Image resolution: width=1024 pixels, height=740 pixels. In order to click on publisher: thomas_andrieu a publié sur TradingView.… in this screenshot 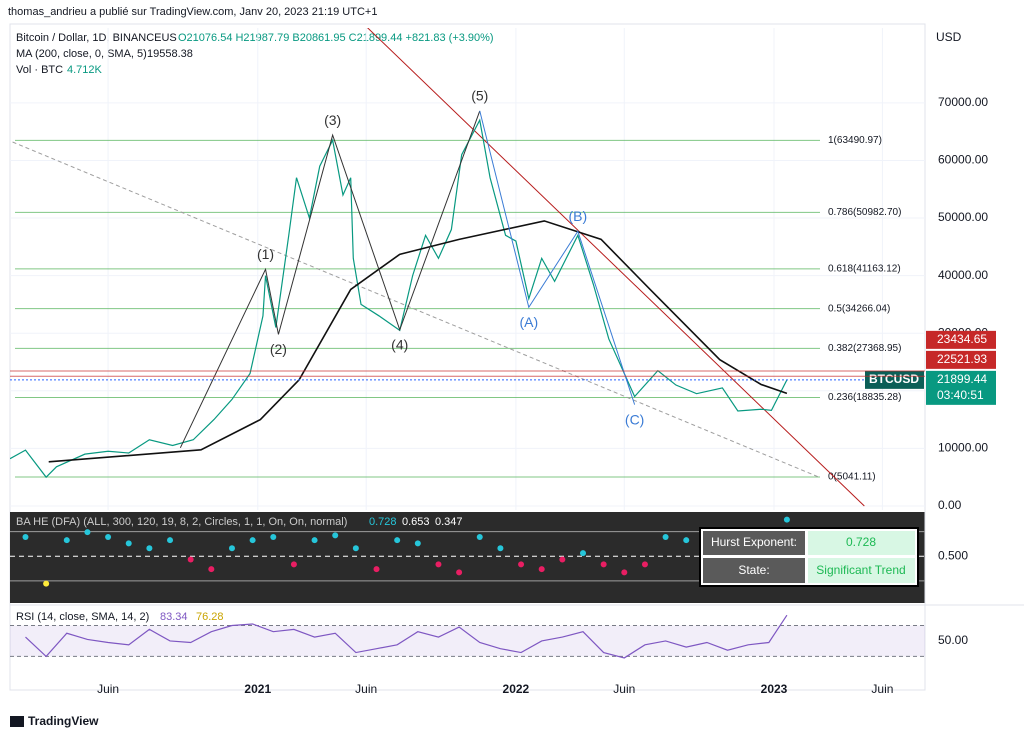, I will do `click(192, 12)`.